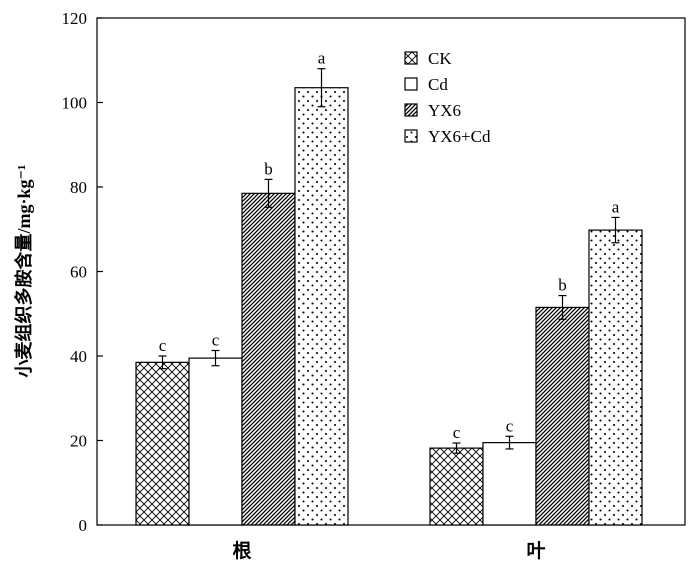 This screenshot has height=568, width=700. Describe the element at coordinates (440, 58) in the screenshot. I see `legend-label: CK` at that location.